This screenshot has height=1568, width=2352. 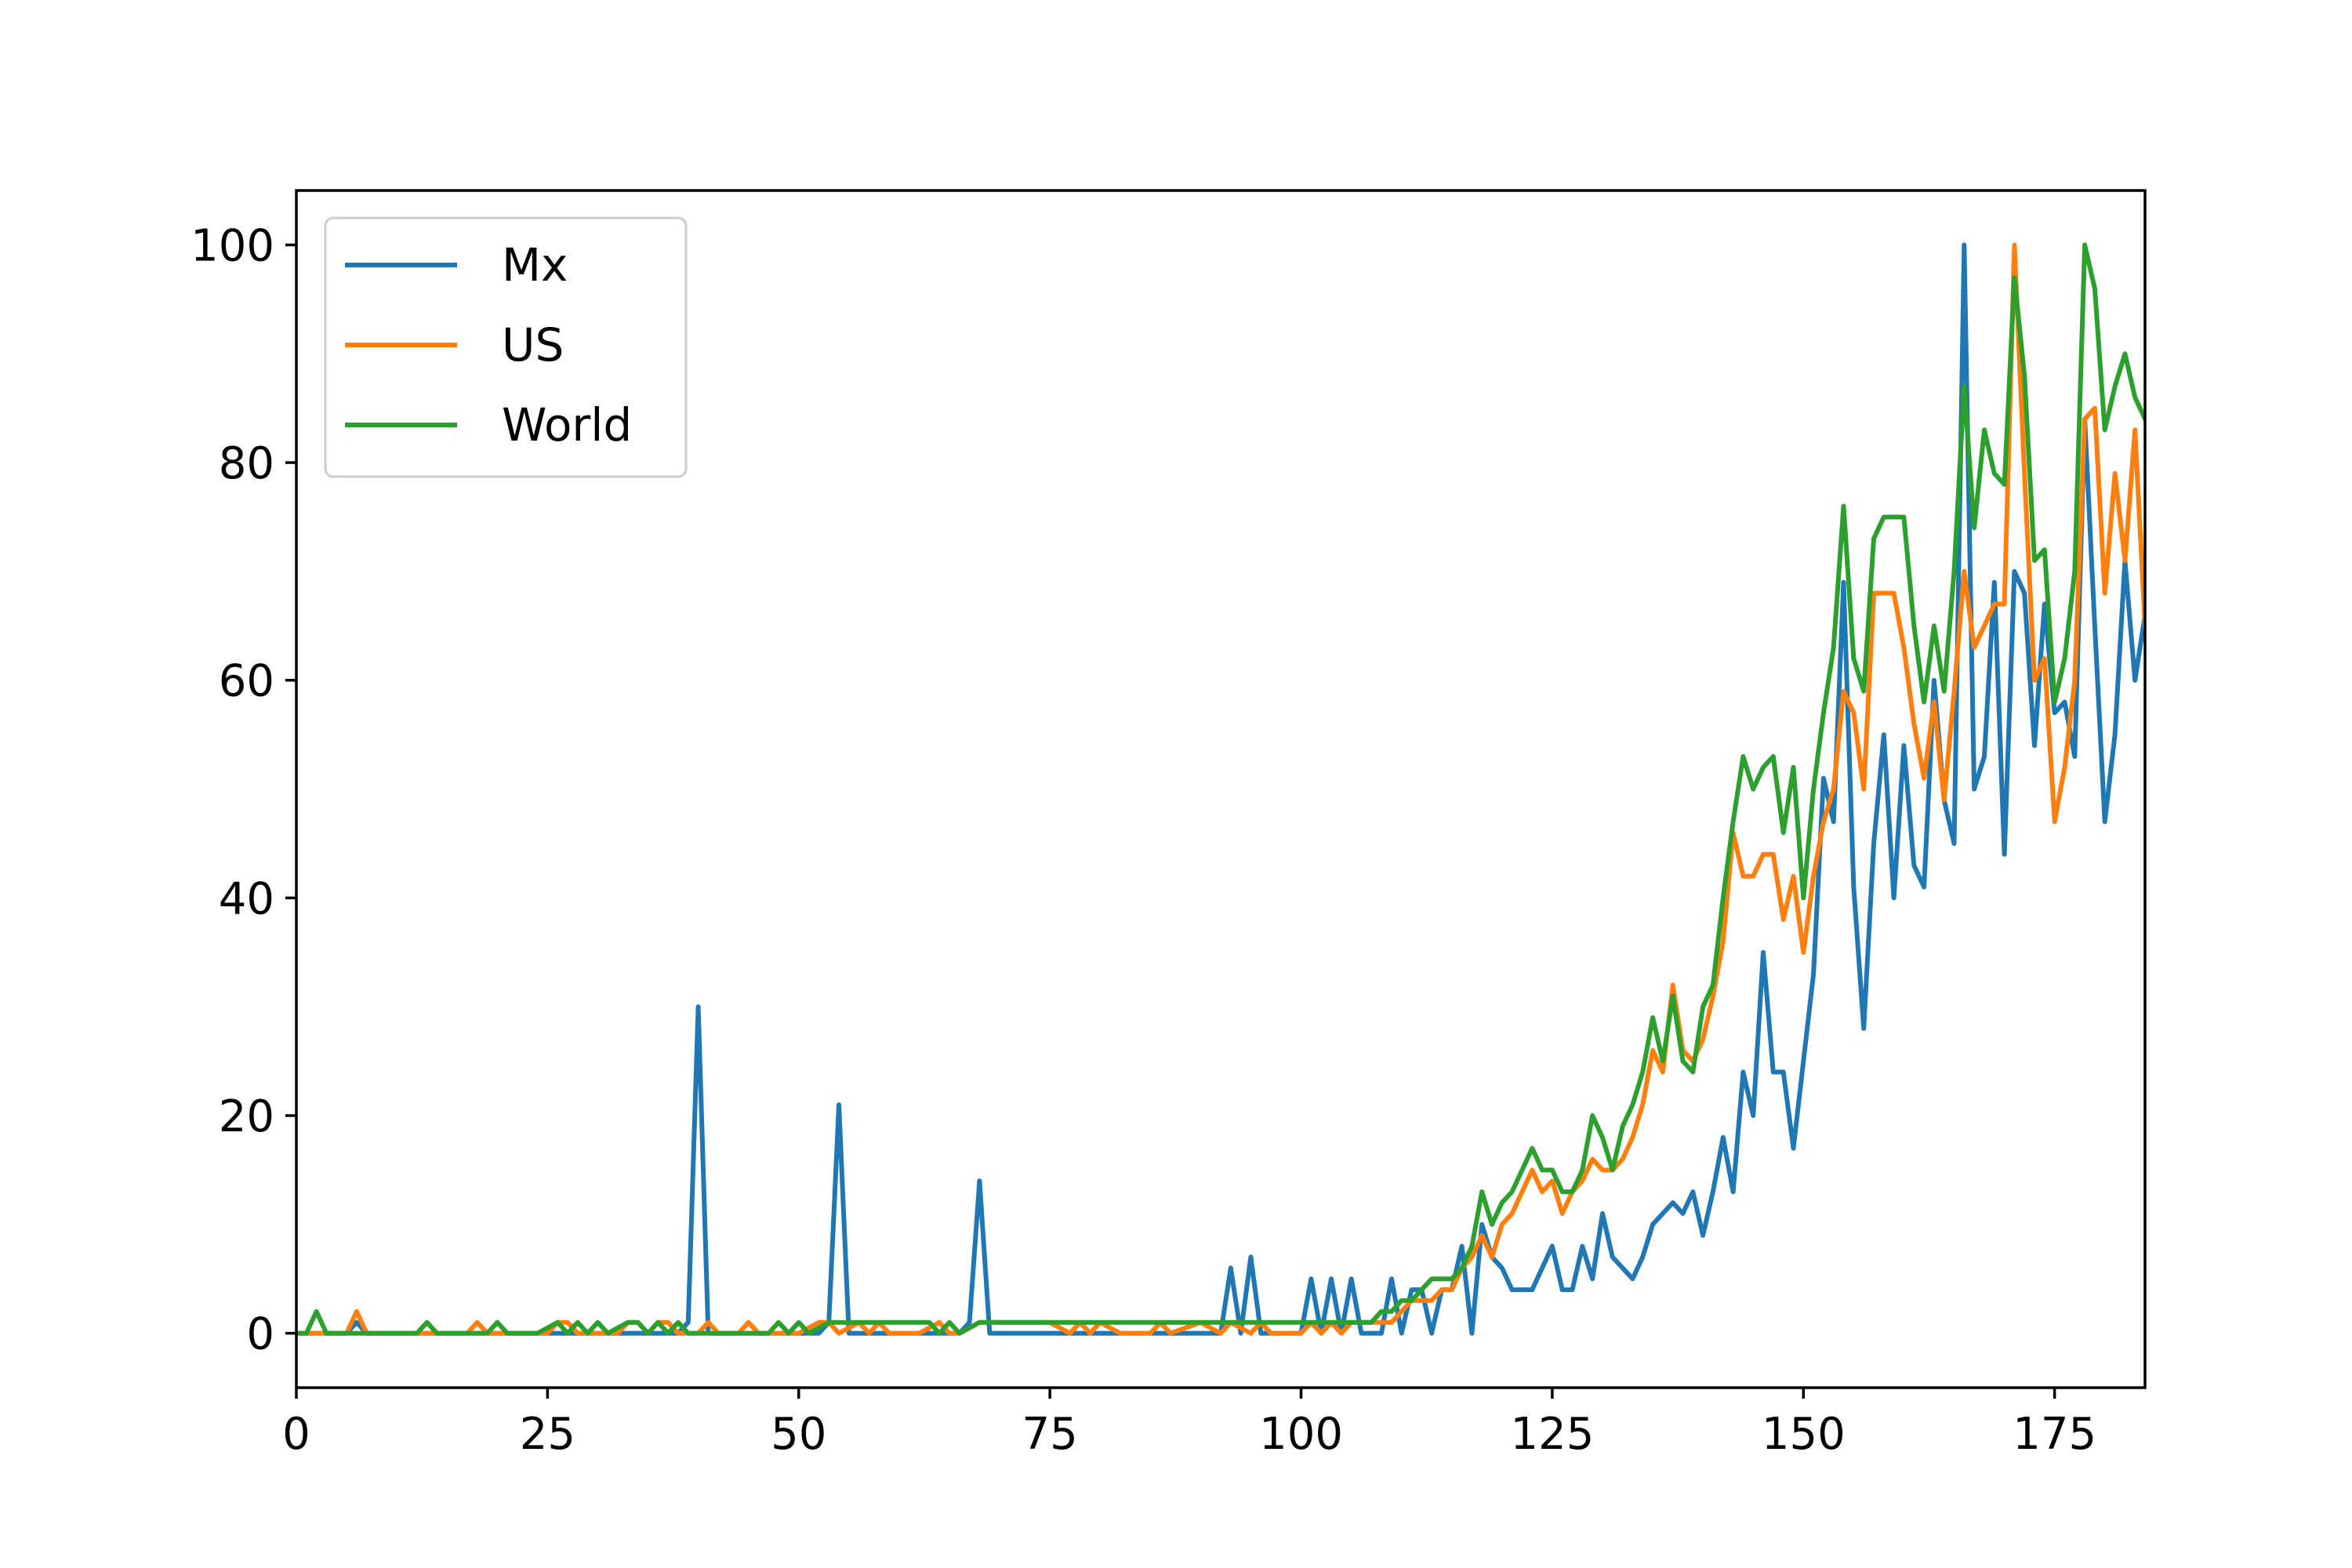 What do you see at coordinates (2054, 1434) in the screenshot?
I see `x-tick-label: 175` at bounding box center [2054, 1434].